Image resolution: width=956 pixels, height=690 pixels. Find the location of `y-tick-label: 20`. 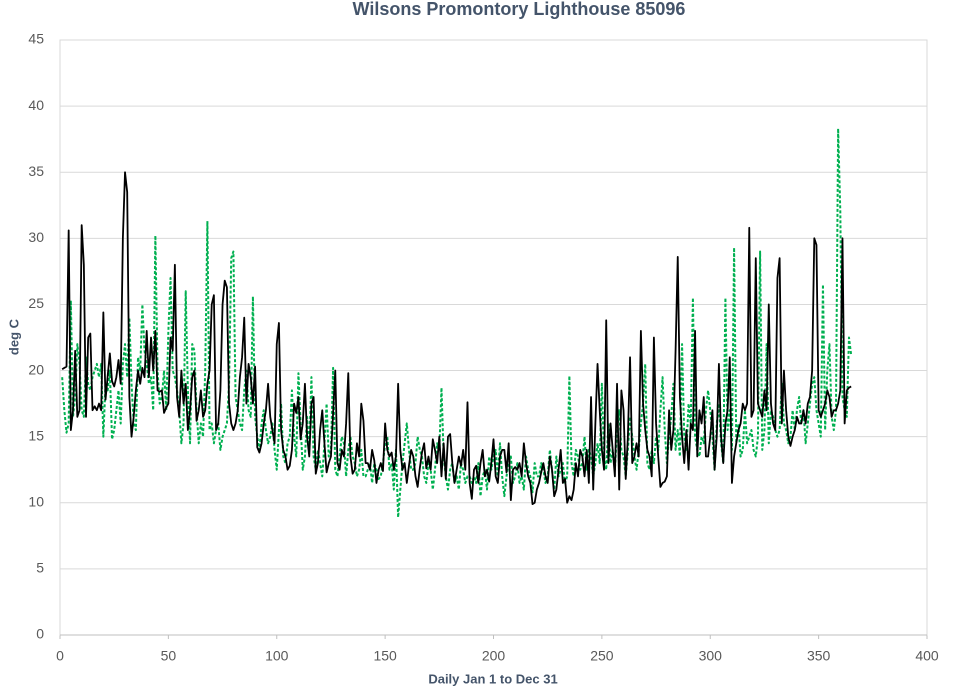

y-tick-label: 20 is located at coordinates (36, 369).